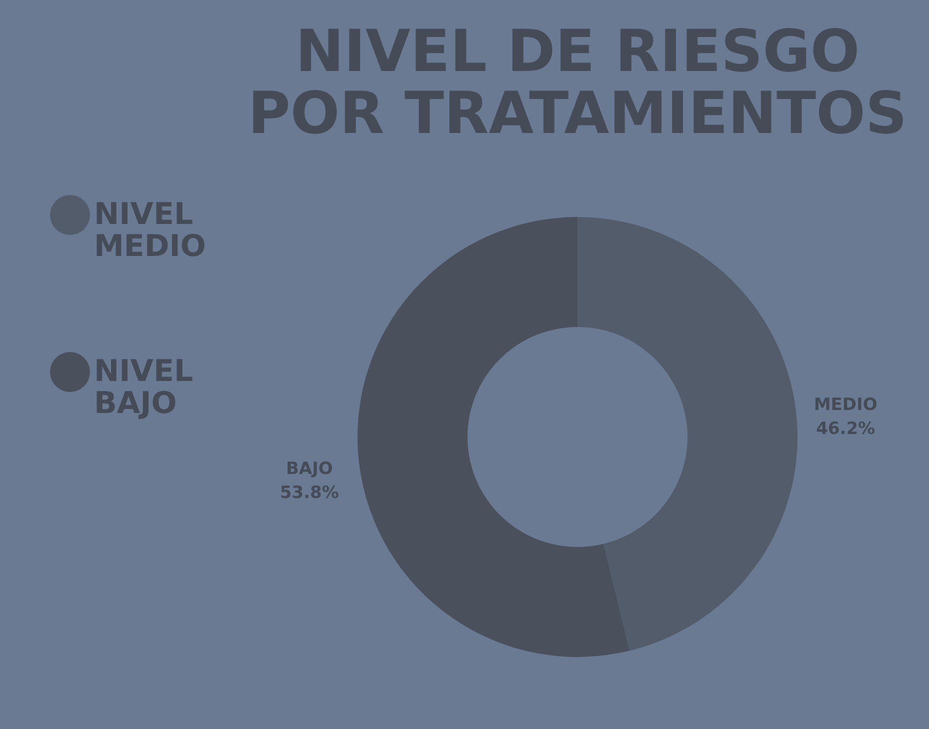 Image resolution: width=929 pixels, height=729 pixels. What do you see at coordinates (688, 434) in the screenshot?
I see `donut-slice` at bounding box center [688, 434].